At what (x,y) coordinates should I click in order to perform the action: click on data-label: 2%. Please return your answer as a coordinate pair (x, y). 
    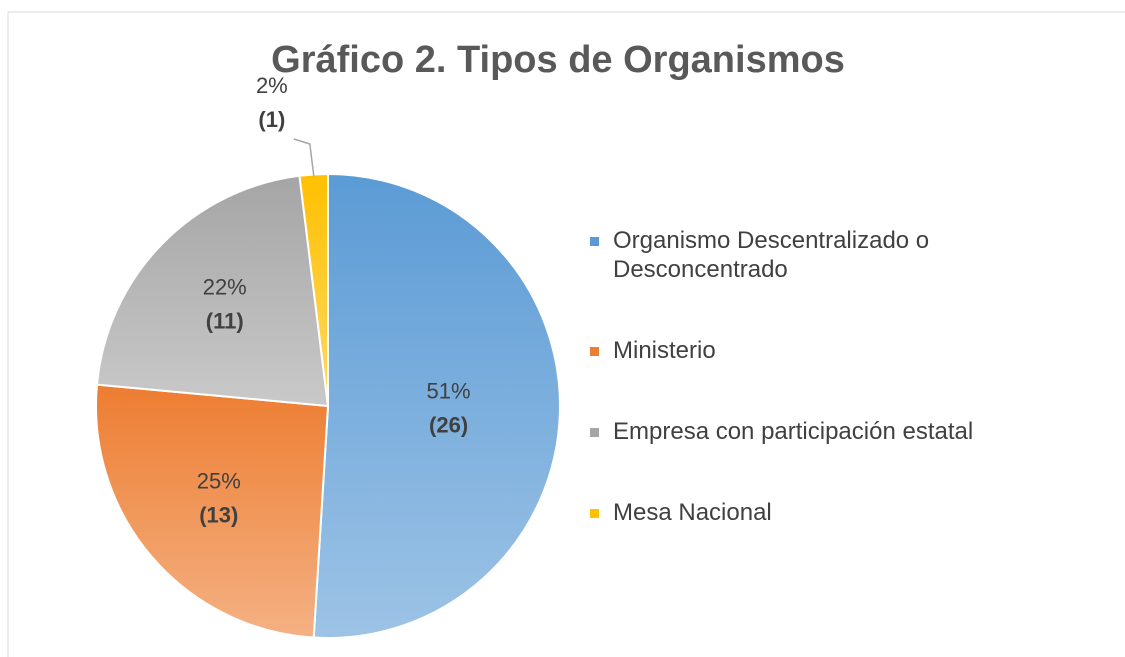
    Looking at the image, I should click on (272, 85).